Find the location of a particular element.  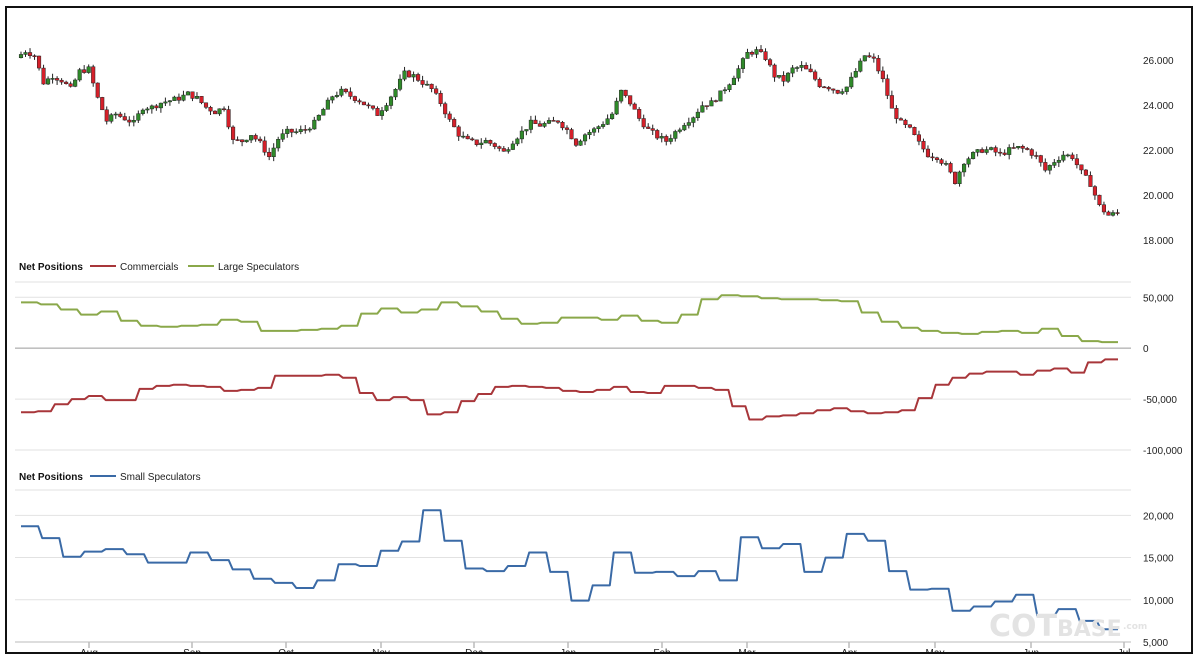

positions-axis-tick: 50,000 is located at coordinates (1158, 298).